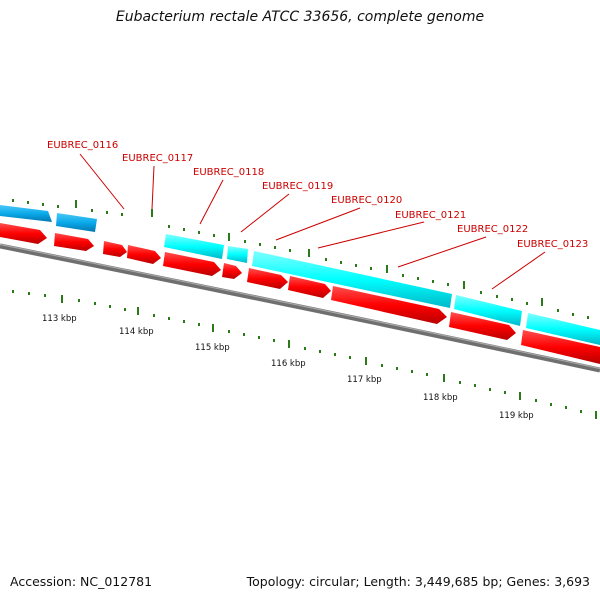 The width and height of the screenshot is (600, 600). Describe the element at coordinates (430, 215) in the screenshot. I see `gene-label: EUBREC_0121` at that location.